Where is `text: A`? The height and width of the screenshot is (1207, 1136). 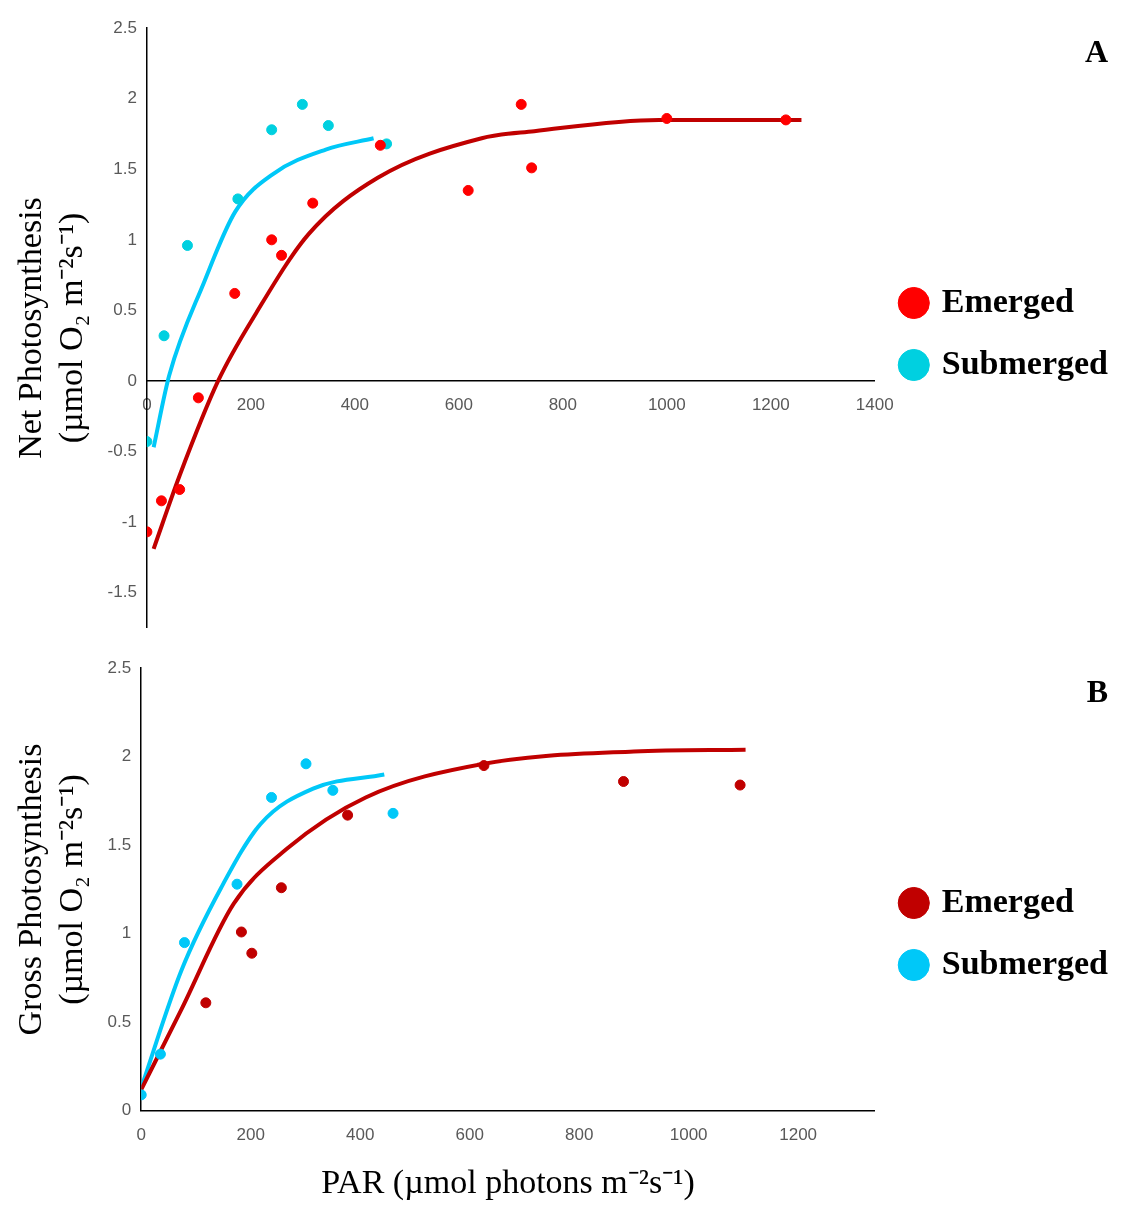 text: A is located at coordinates (1096, 51).